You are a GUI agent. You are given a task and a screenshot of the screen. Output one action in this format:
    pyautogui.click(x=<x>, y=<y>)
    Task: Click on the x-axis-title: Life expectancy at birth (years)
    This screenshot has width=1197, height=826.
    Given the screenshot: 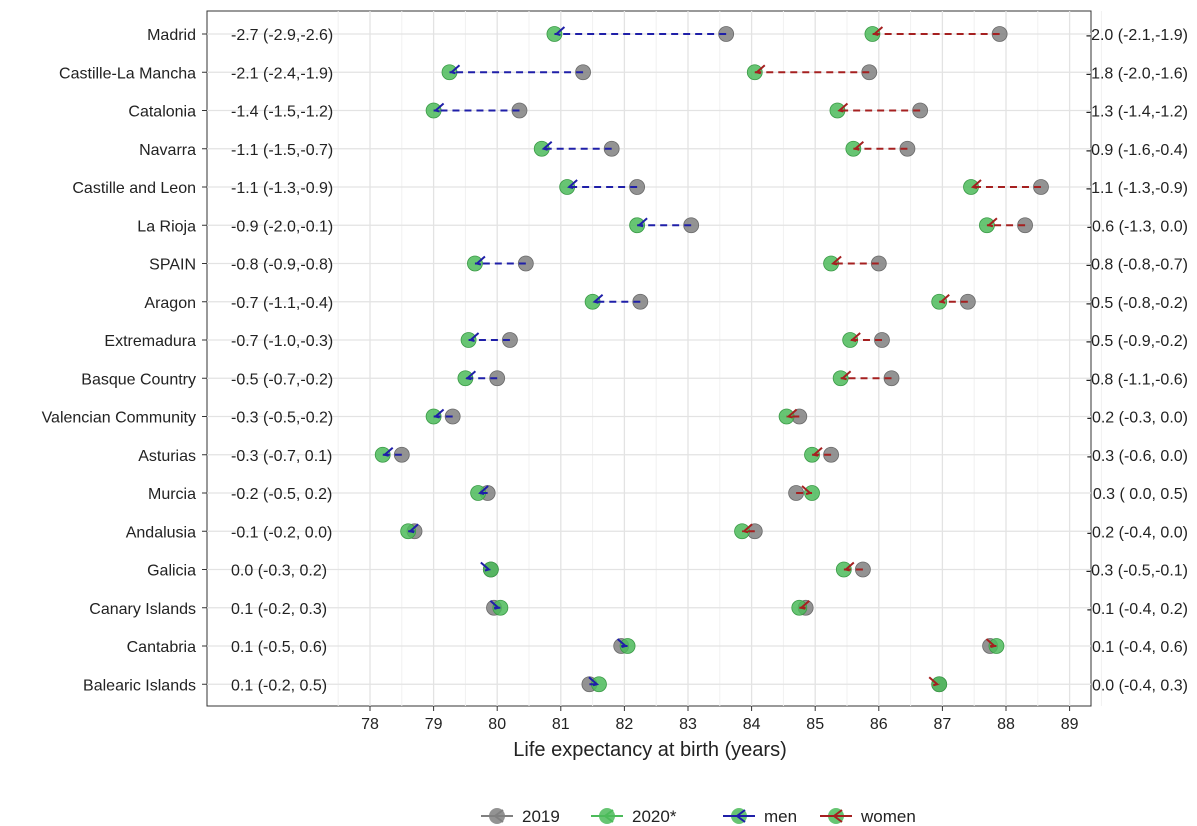 What is the action you would take?
    pyautogui.click(x=649, y=750)
    